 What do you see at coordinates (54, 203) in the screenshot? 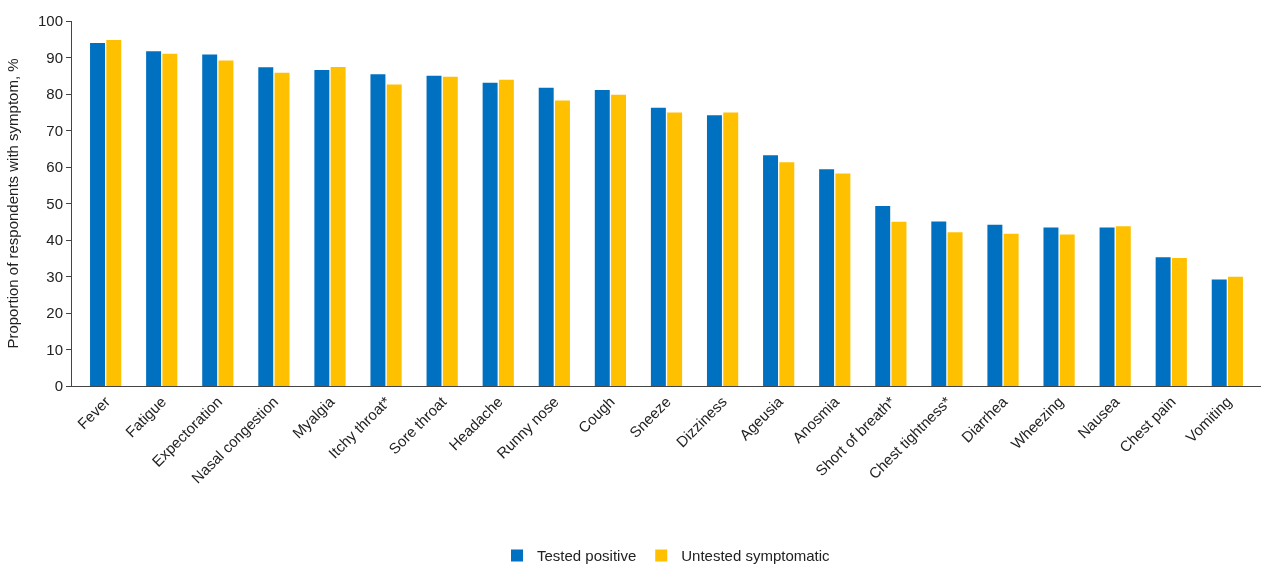
I see `y-tick-label: 50` at bounding box center [54, 203].